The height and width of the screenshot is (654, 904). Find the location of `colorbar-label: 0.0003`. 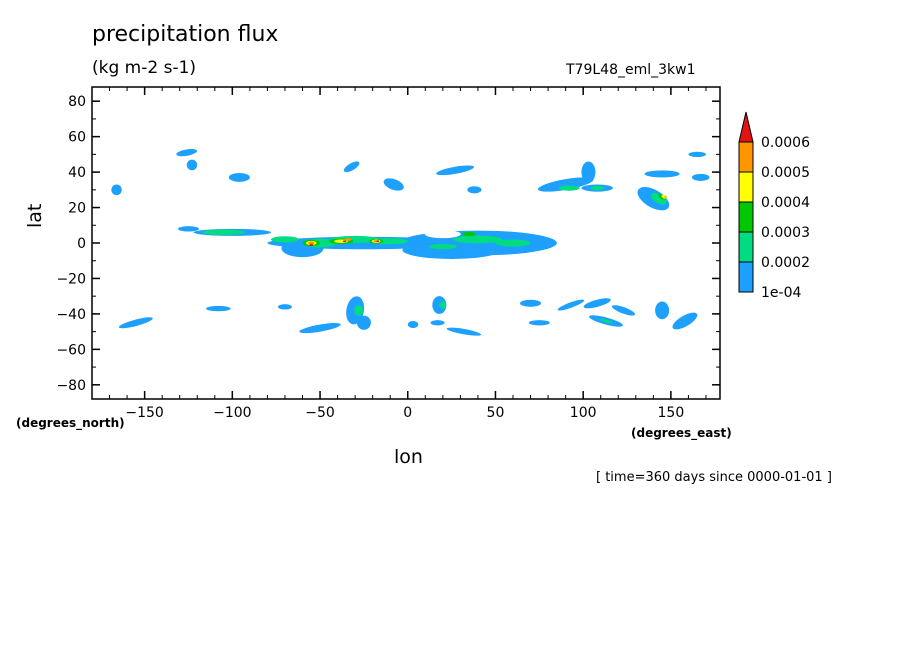

colorbar-label: 0.0003 is located at coordinates (785, 233).